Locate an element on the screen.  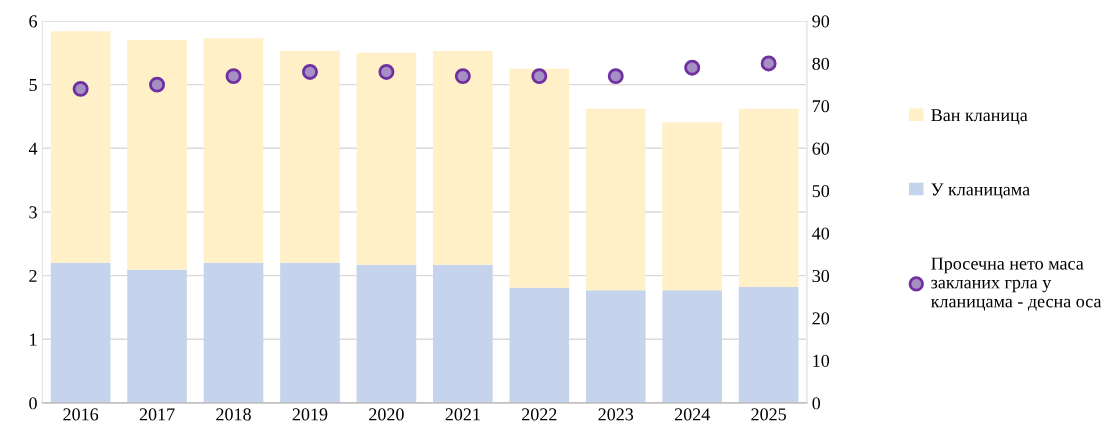
y-tick-label: 3 is located at coordinates (33, 212).